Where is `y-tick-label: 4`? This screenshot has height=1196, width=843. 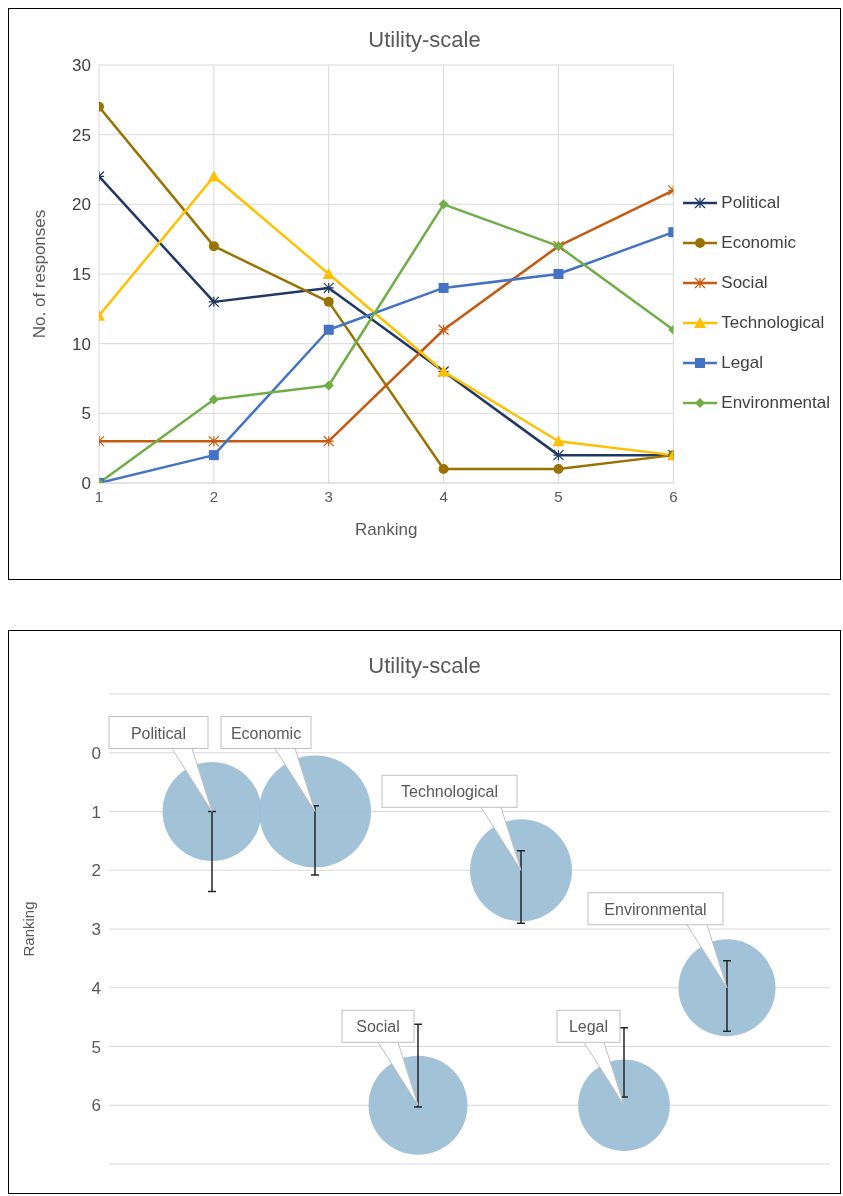 y-tick-label: 4 is located at coordinates (96, 988).